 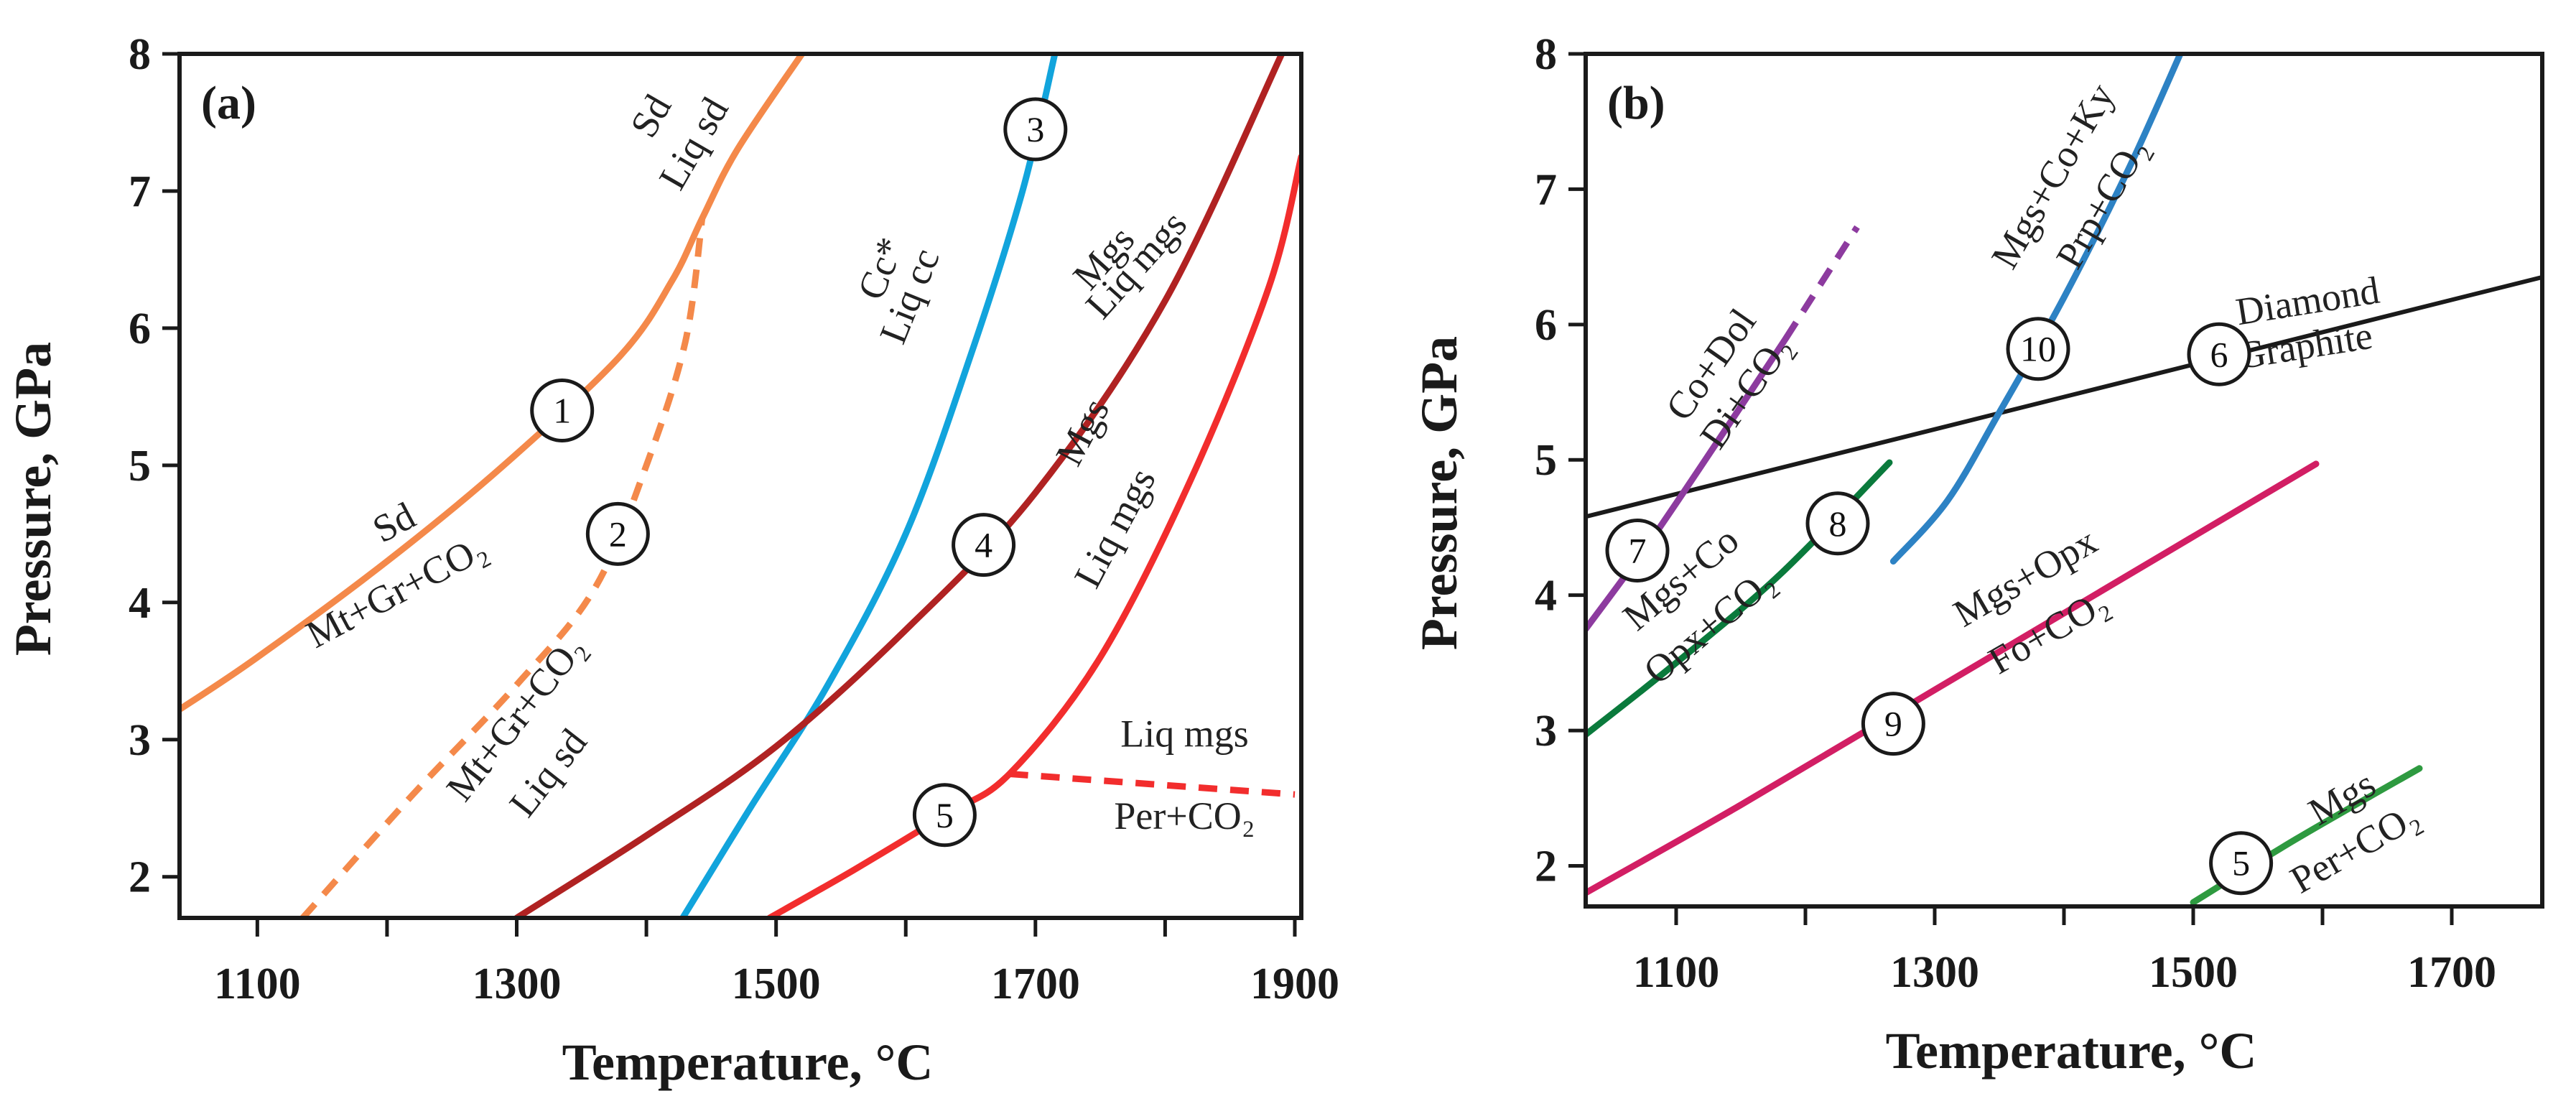 I want to click on marker-number: 1, so click(x=562, y=410).